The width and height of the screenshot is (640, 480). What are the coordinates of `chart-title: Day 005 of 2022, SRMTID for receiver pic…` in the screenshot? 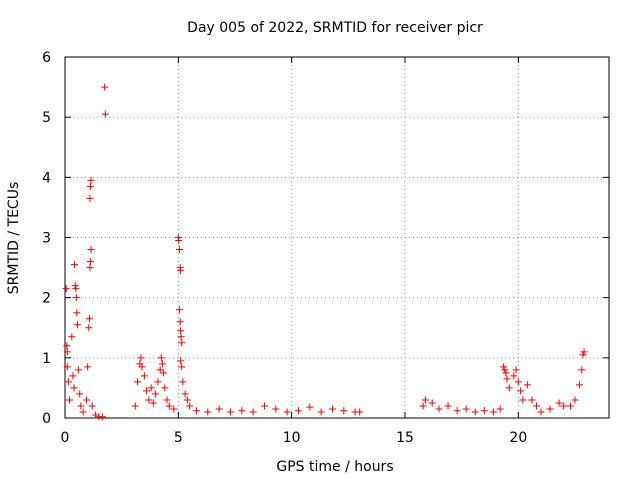 It's located at (335, 28).